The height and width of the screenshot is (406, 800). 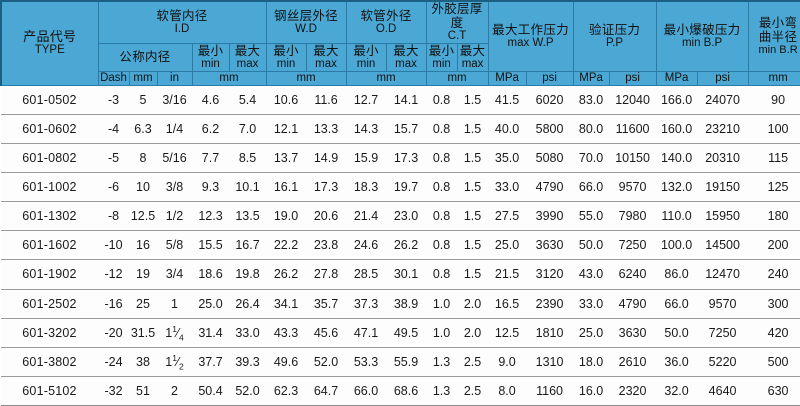 I want to click on cell-bp-mpa: 166.0, so click(x=677, y=99).